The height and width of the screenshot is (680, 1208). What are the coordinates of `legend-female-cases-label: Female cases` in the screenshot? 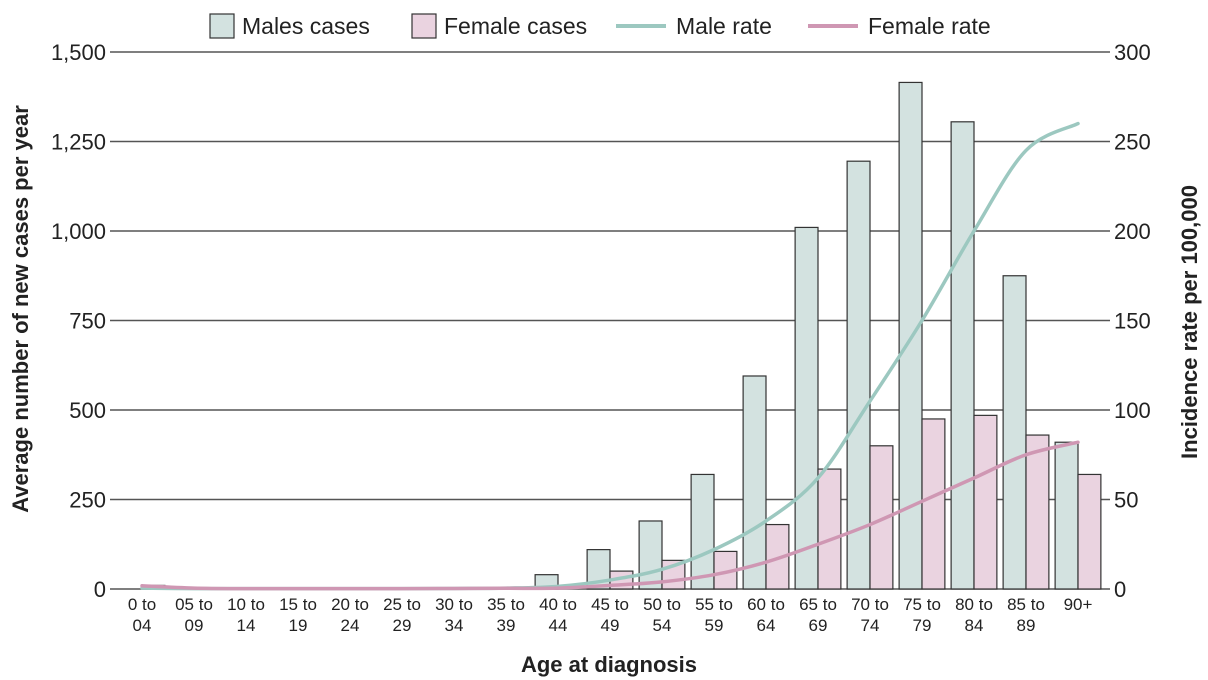 It's located at (515, 26).